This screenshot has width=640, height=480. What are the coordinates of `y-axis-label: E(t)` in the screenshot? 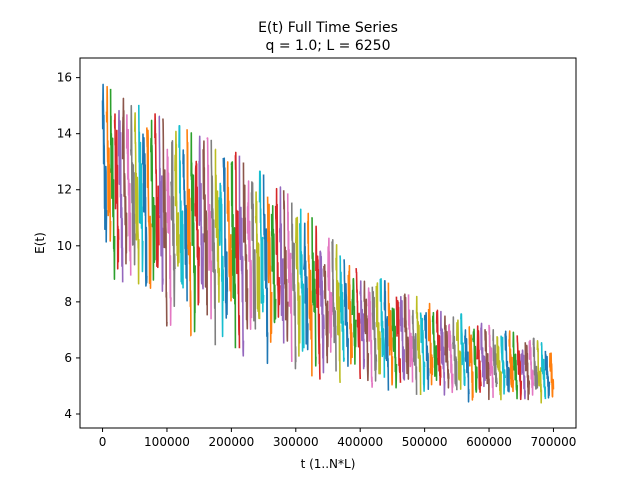 It's located at (40, 243).